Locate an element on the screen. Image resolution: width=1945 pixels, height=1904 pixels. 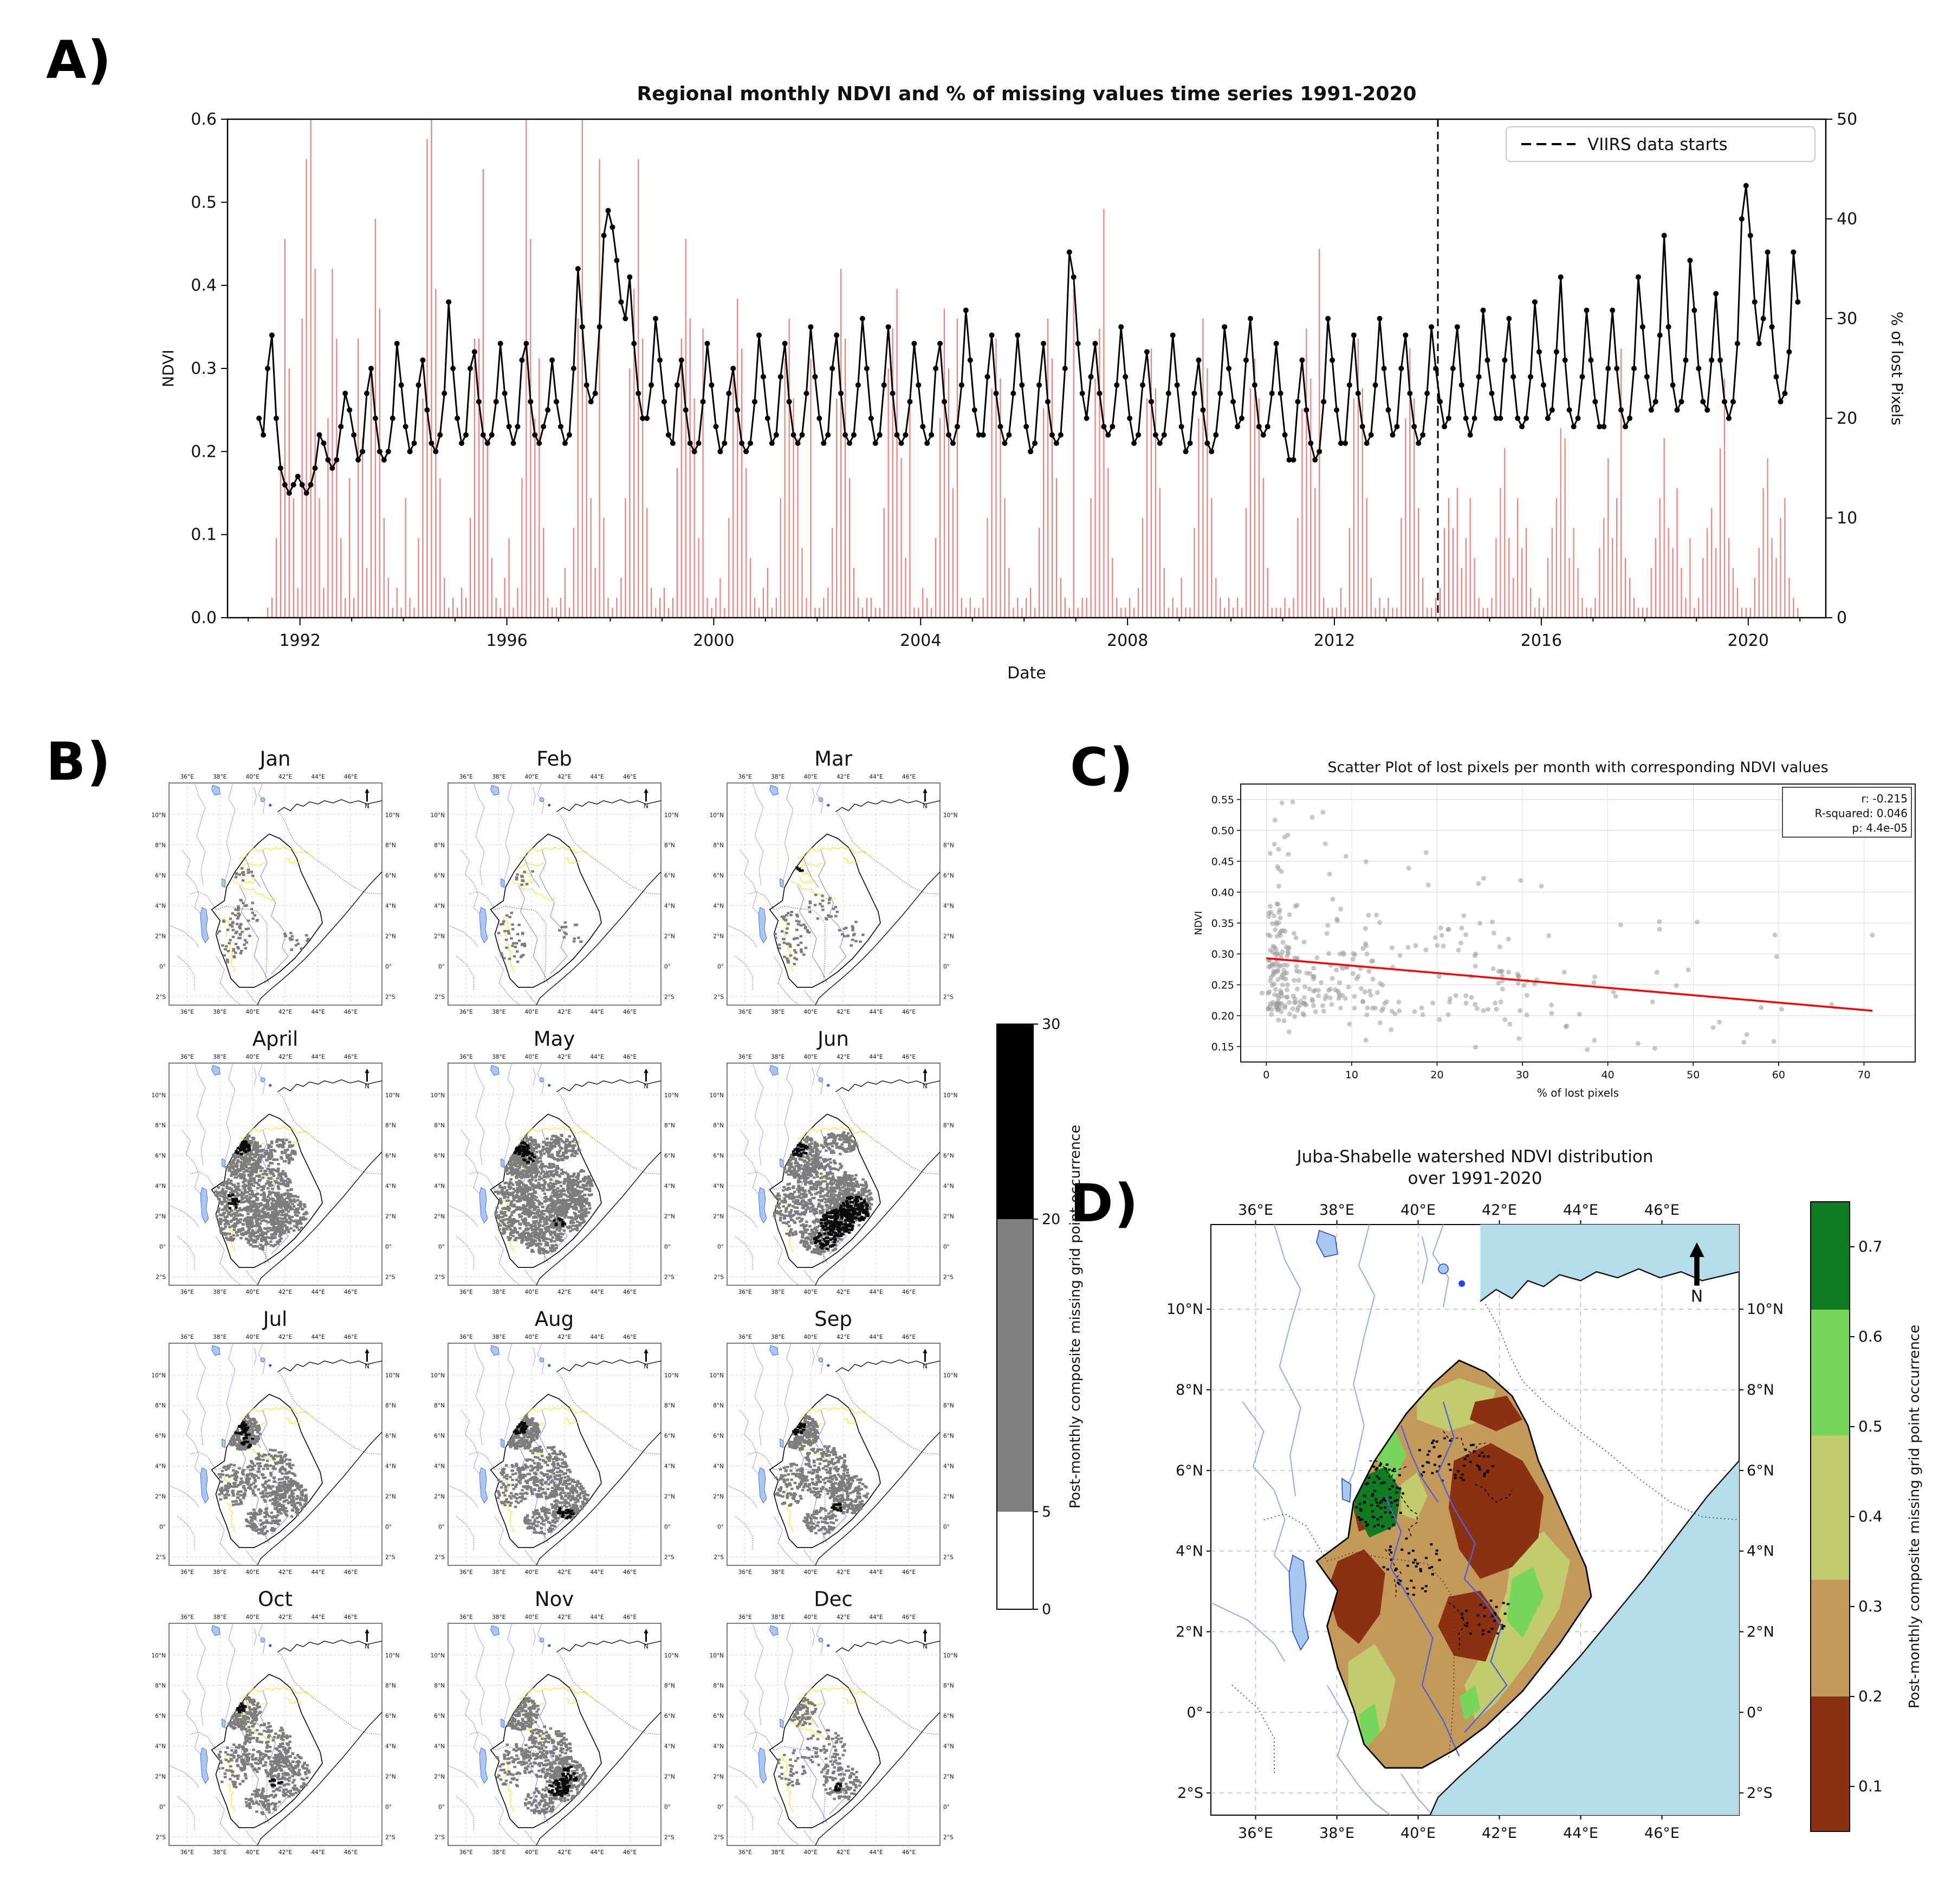
y-right-label: % of lost Pixels is located at coordinates (1897, 368).